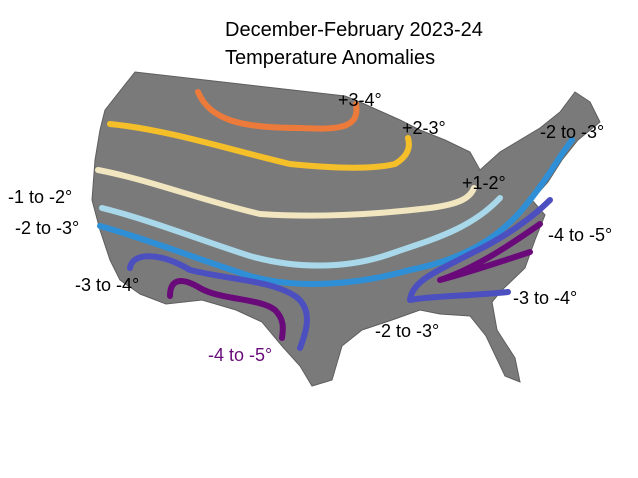 The height and width of the screenshot is (478, 638). Describe the element at coordinates (354, 30) in the screenshot. I see `map-title: December-February 2023-24` at that location.